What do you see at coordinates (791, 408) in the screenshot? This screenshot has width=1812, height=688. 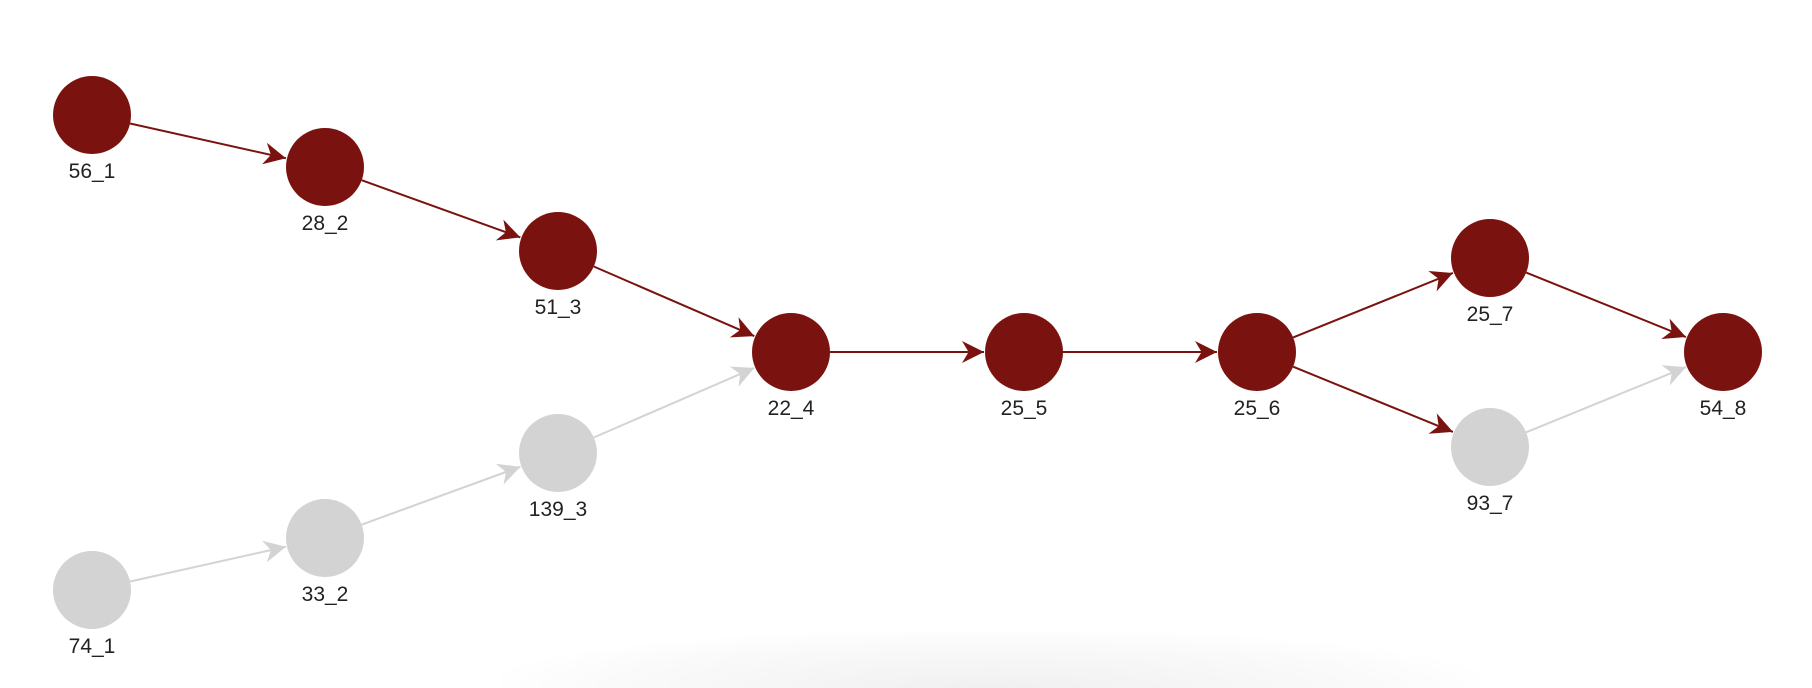 I see `node-label: 22_4` at bounding box center [791, 408].